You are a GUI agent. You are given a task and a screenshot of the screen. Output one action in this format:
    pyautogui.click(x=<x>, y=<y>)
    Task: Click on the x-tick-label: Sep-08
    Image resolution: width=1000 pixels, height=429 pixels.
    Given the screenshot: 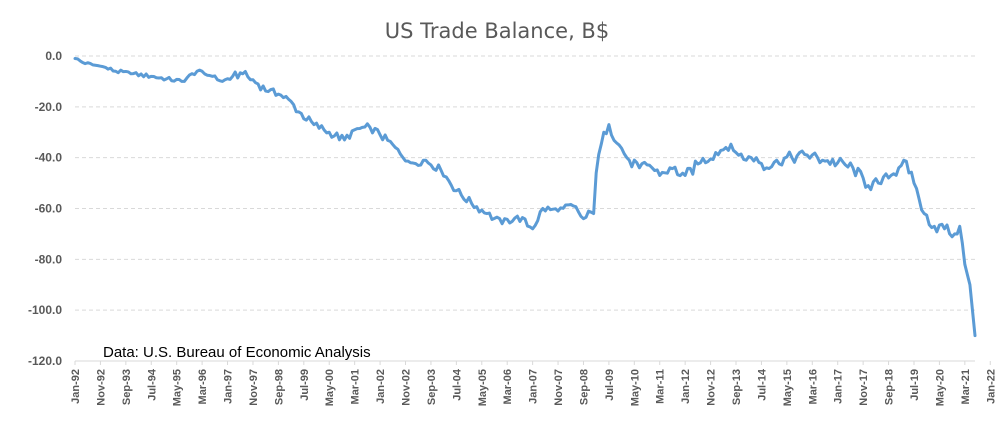 What is the action you would take?
    pyautogui.click(x=584, y=387)
    